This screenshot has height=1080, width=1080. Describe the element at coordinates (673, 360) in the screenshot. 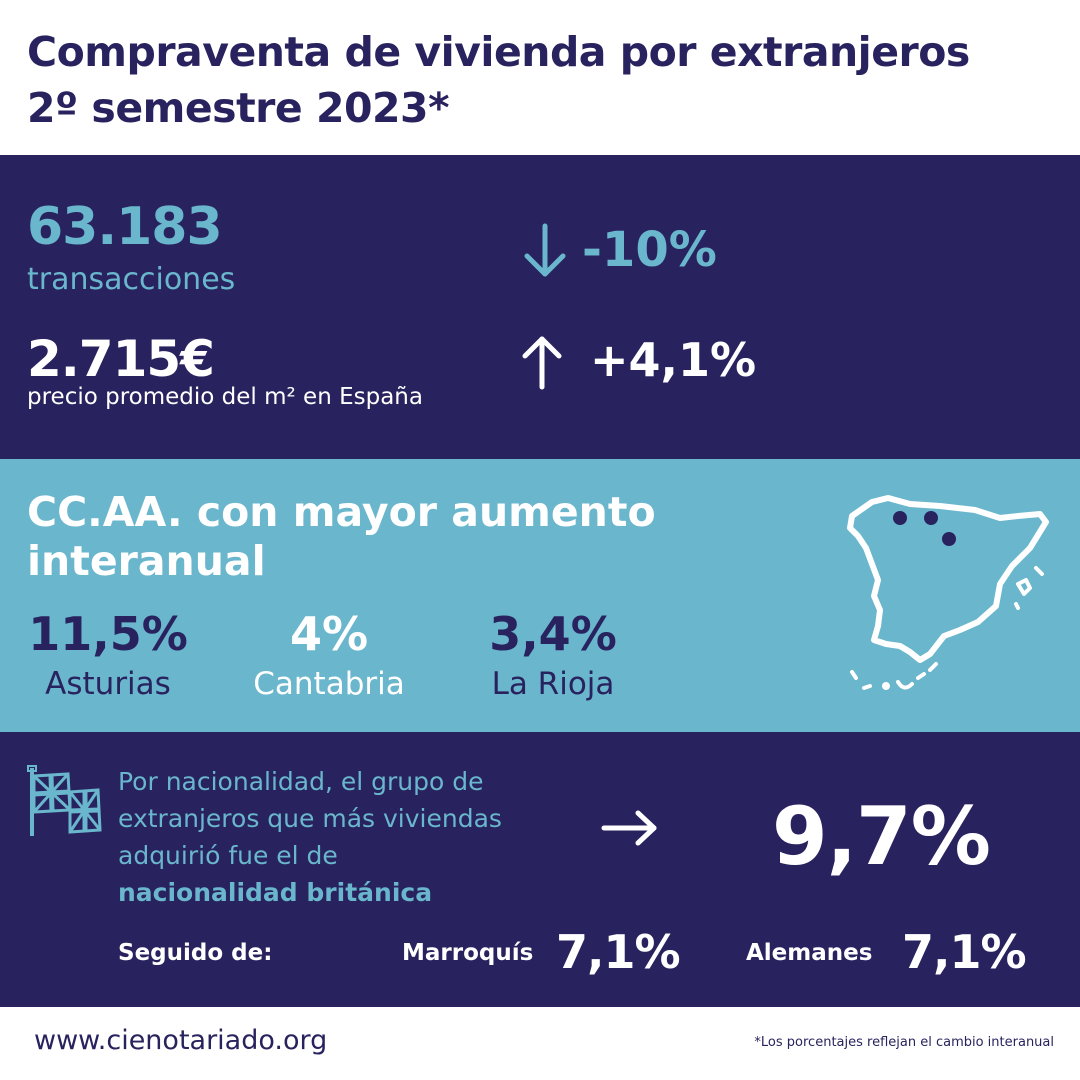

I see `price-change: +4,1%` at that location.